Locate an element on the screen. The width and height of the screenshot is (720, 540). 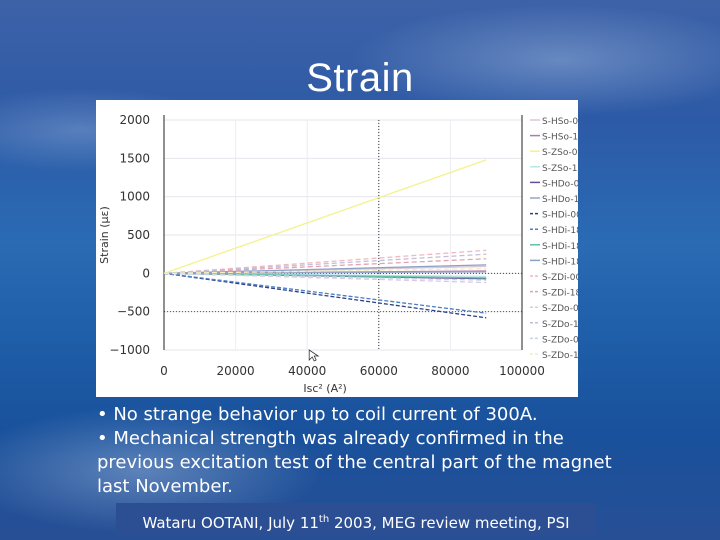
footer-date-suffix: th is located at coordinates (324, 519).